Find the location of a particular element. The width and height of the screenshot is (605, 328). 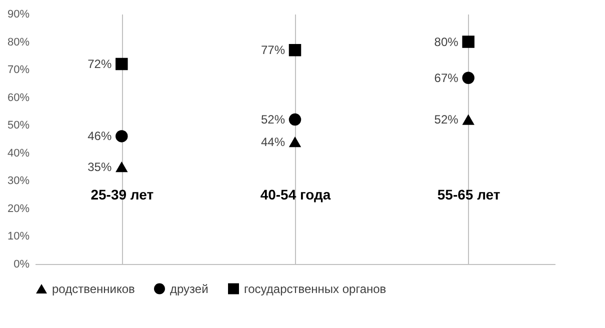

data-label: 67% is located at coordinates (446, 77).